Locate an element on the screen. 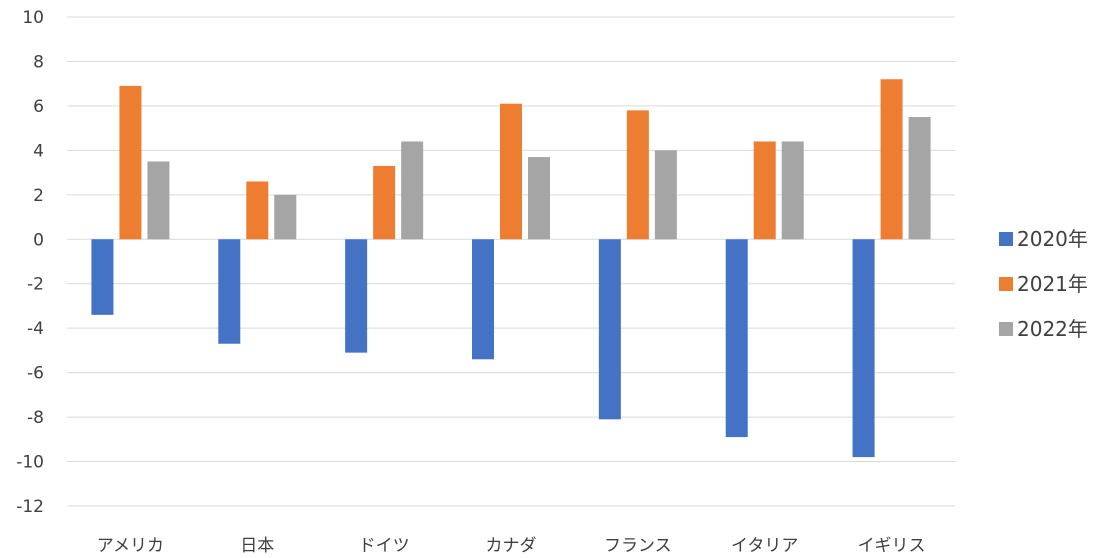 This screenshot has width=1107, height=558. legend: 2020年 2021年 2022年 is located at coordinates (1043, 284).